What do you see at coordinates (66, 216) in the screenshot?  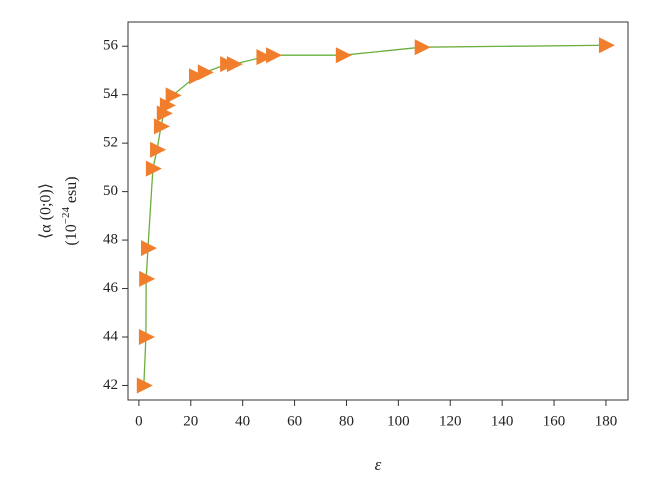 I see `unit-exponent: −24` at bounding box center [66, 216].